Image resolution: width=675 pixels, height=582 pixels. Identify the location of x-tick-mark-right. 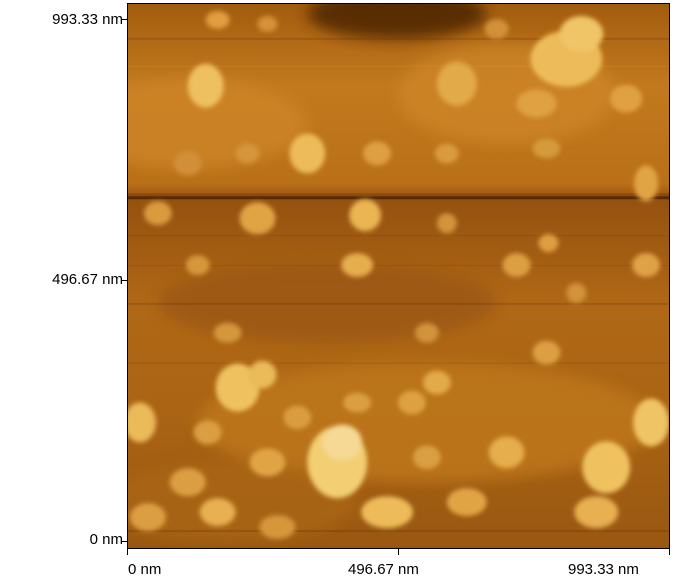
(669, 552).